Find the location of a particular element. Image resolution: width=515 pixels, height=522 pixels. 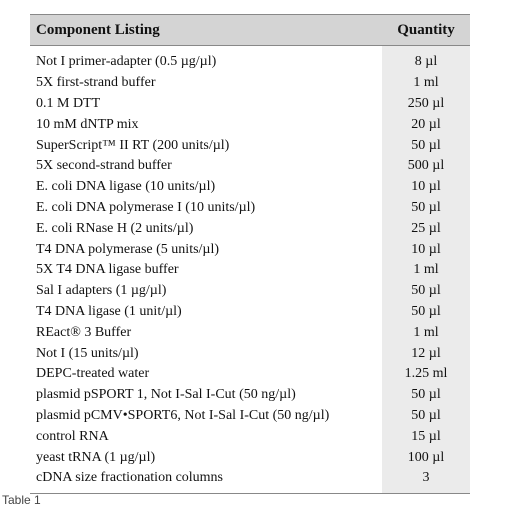

header-row: Component Listing Quantity is located at coordinates (250, 30).